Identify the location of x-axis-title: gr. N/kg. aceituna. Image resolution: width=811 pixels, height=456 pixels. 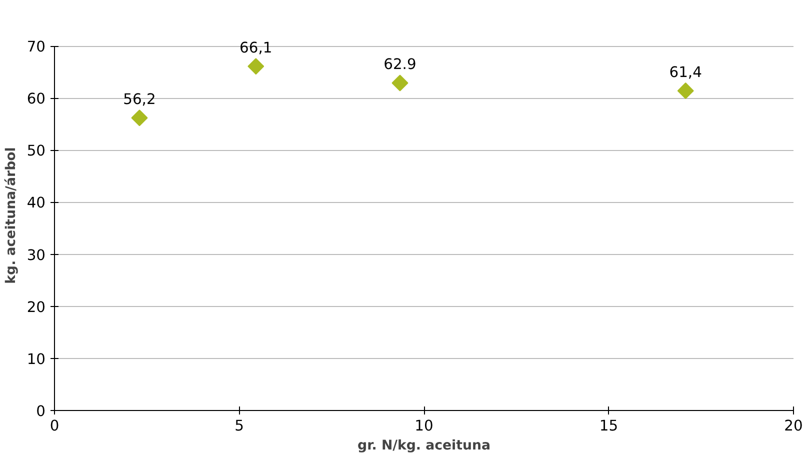
(424, 446).